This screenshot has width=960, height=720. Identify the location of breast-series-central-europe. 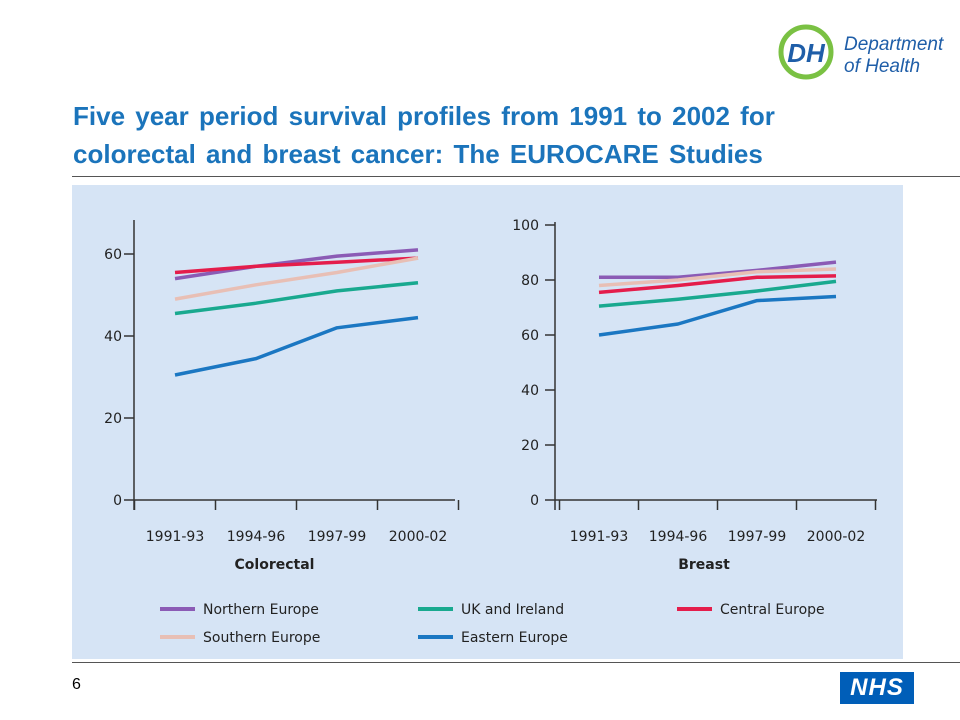
(717, 284).